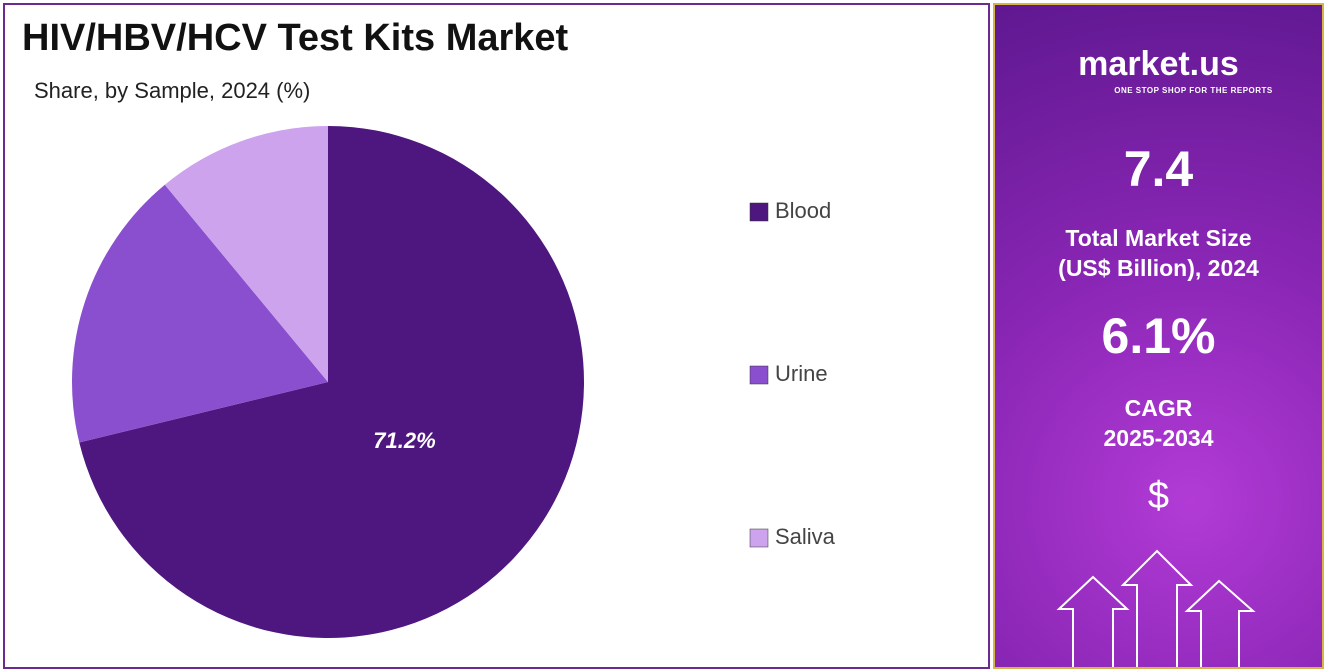 This screenshot has width=1327, height=672. Describe the element at coordinates (1193, 90) in the screenshot. I see `tagline: ONE STOP SHOP FOR THE REPORTS` at that location.